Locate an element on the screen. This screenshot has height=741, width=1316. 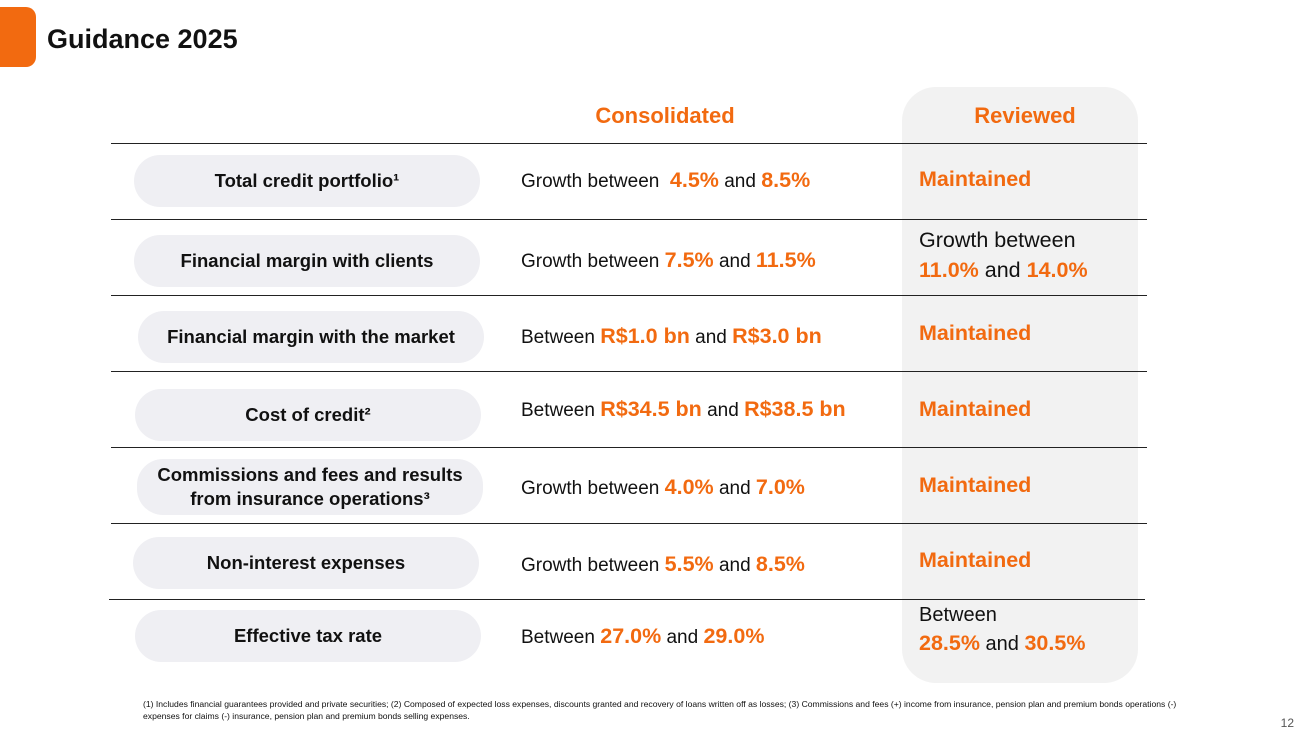
reviewed-value: 30.5% is located at coordinates (1055, 643).